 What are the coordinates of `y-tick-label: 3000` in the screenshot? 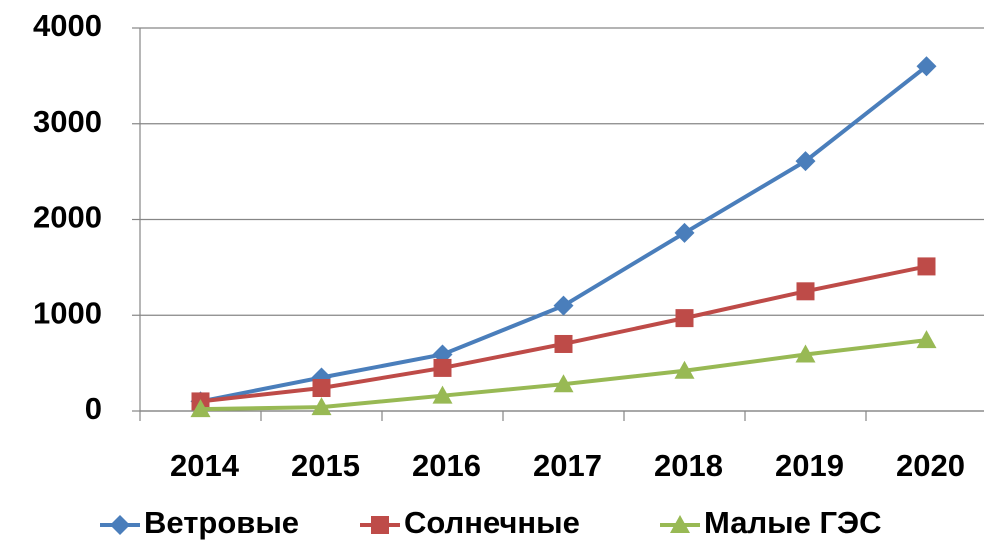 It's located at (67, 121).